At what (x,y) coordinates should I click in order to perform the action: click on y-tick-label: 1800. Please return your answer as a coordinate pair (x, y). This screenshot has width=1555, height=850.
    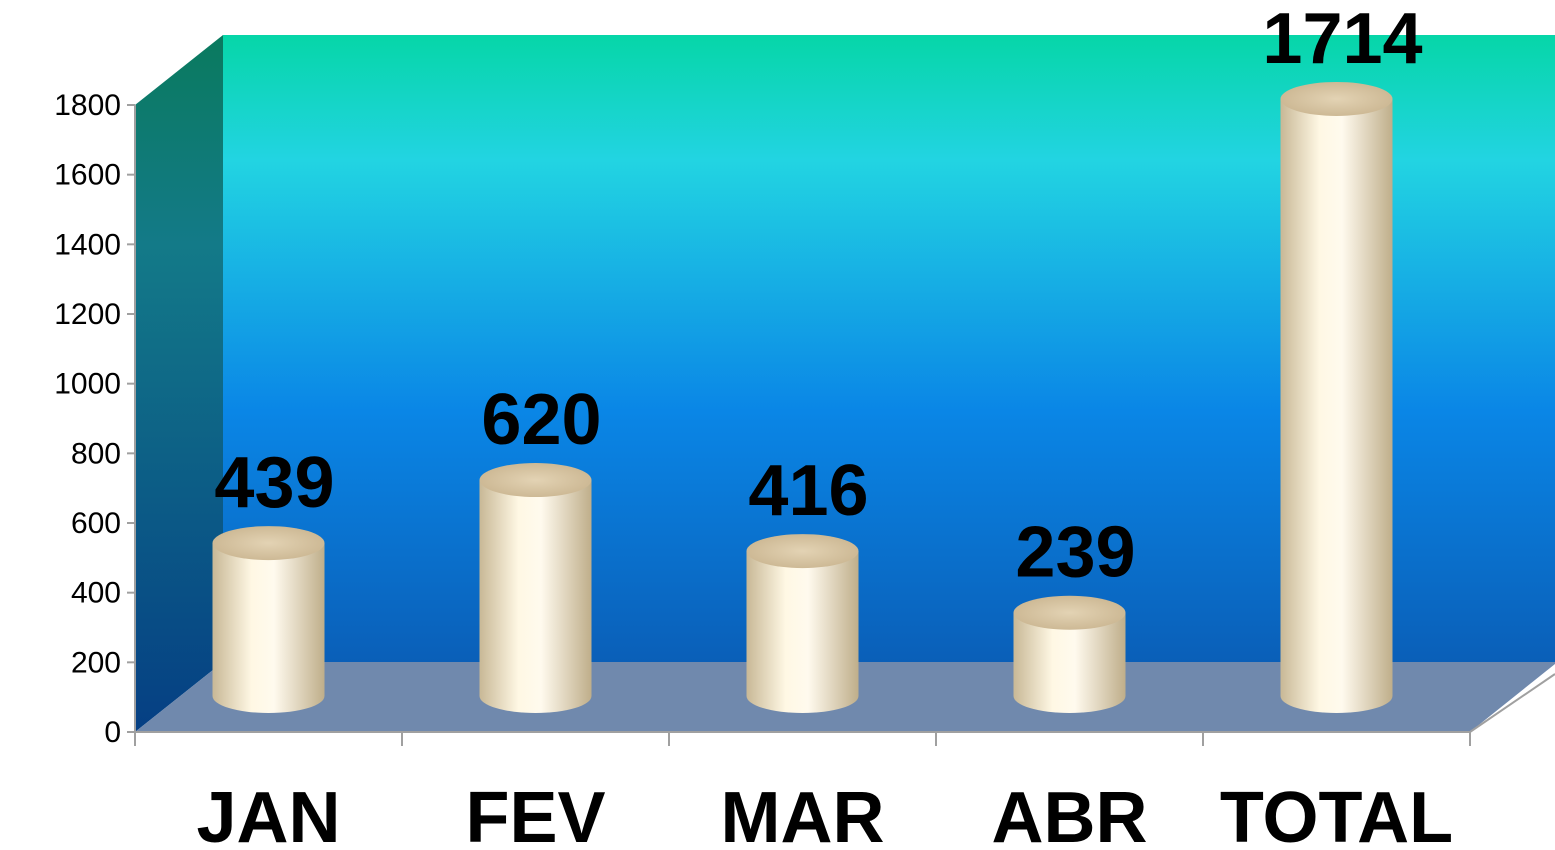
    Looking at the image, I should click on (87, 105).